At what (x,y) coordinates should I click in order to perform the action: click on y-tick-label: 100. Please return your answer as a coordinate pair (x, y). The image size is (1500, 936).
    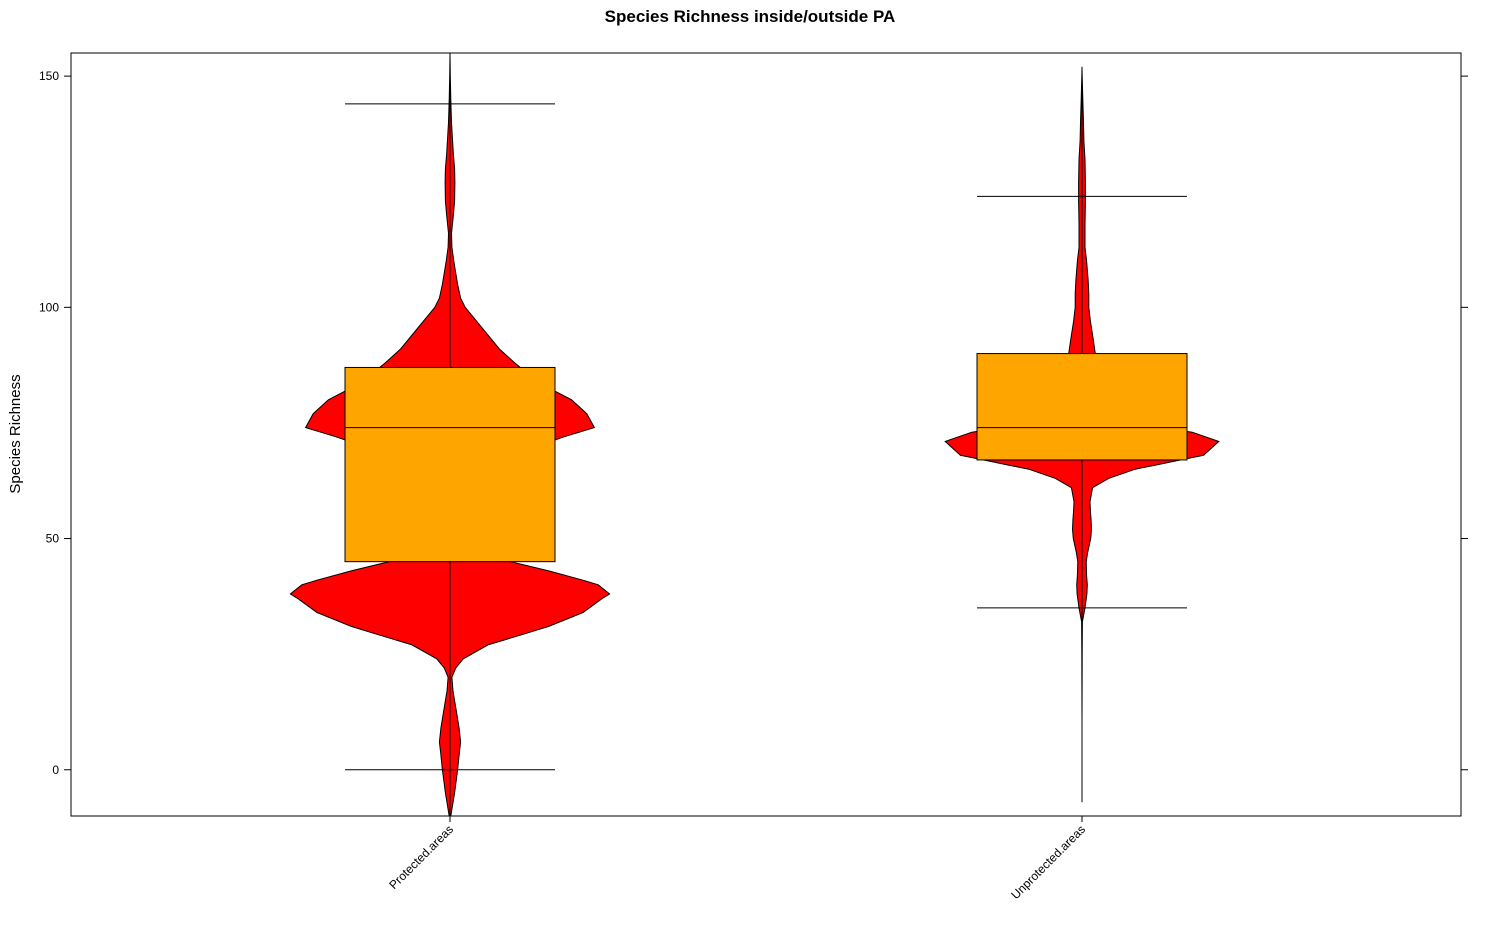
    Looking at the image, I should click on (49, 307).